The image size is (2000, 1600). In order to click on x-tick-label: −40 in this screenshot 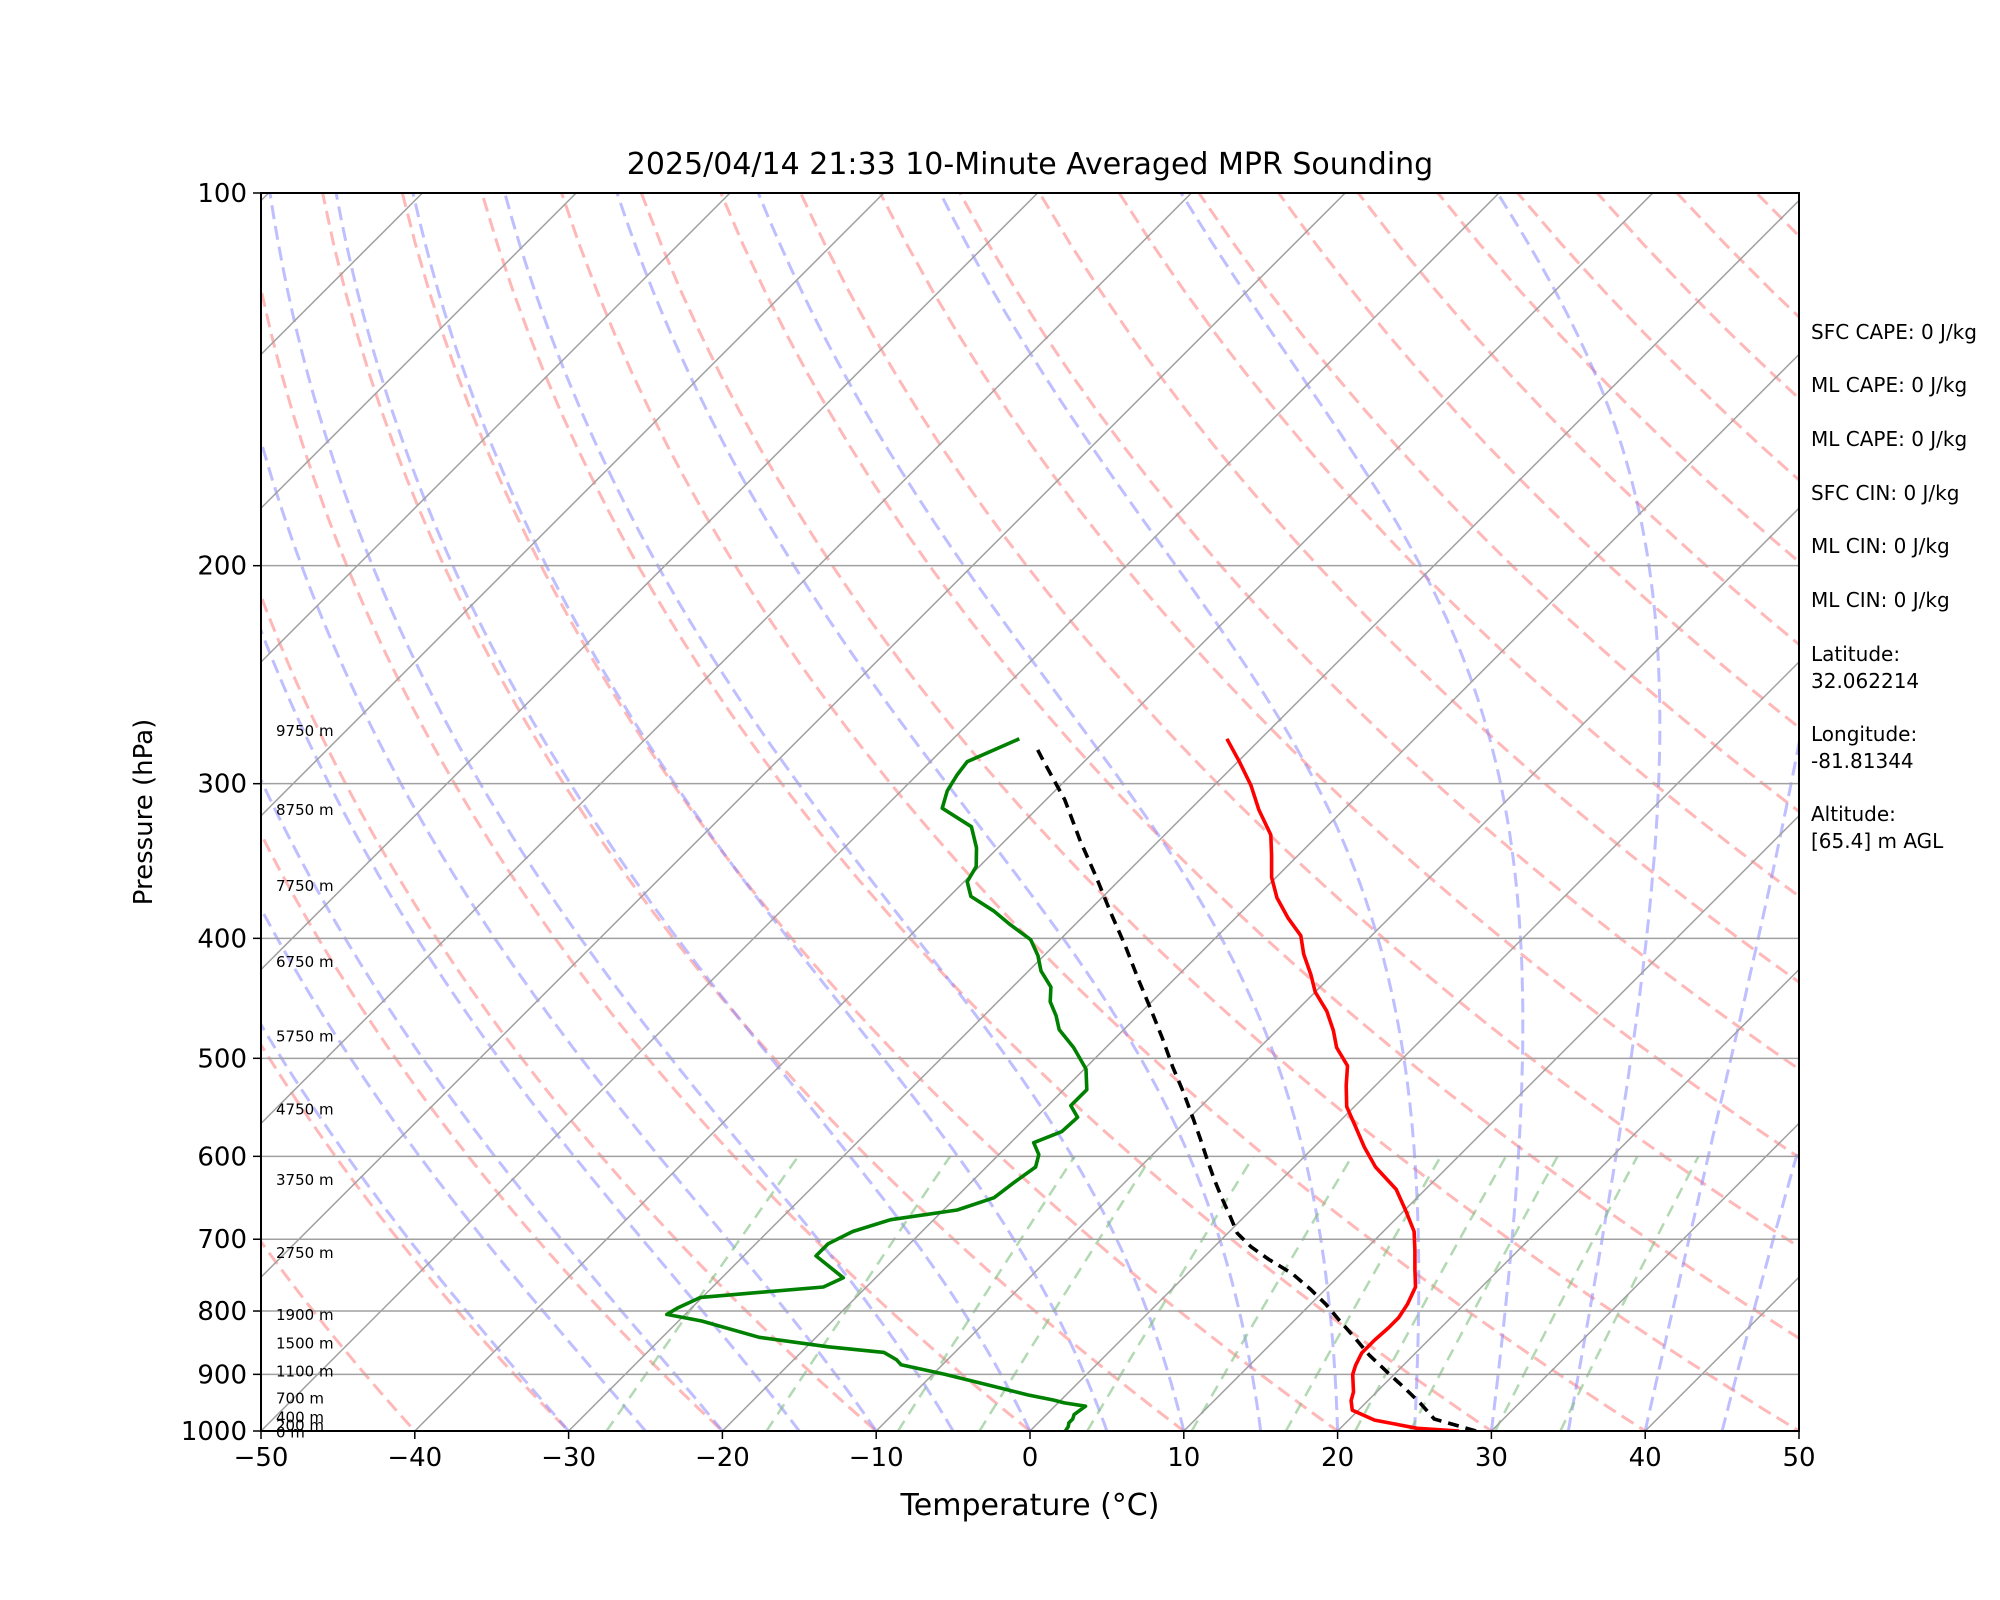, I will do `click(414, 1458)`.